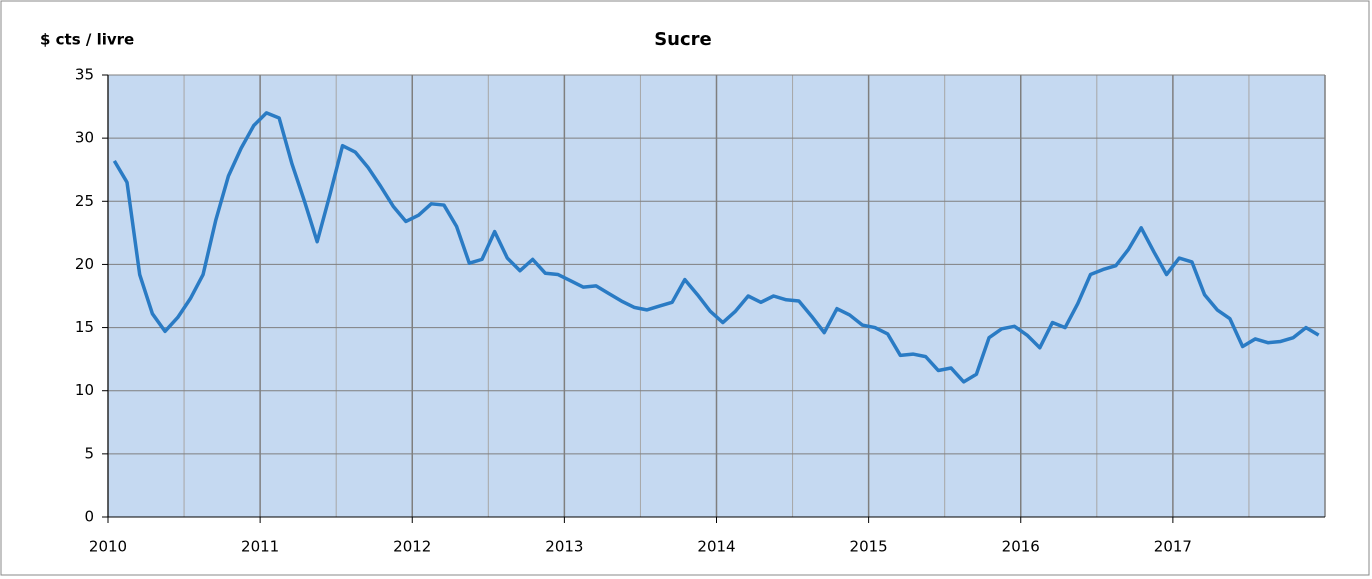  Describe the element at coordinates (260, 547) in the screenshot. I see `x-tick-label: 2011` at that location.